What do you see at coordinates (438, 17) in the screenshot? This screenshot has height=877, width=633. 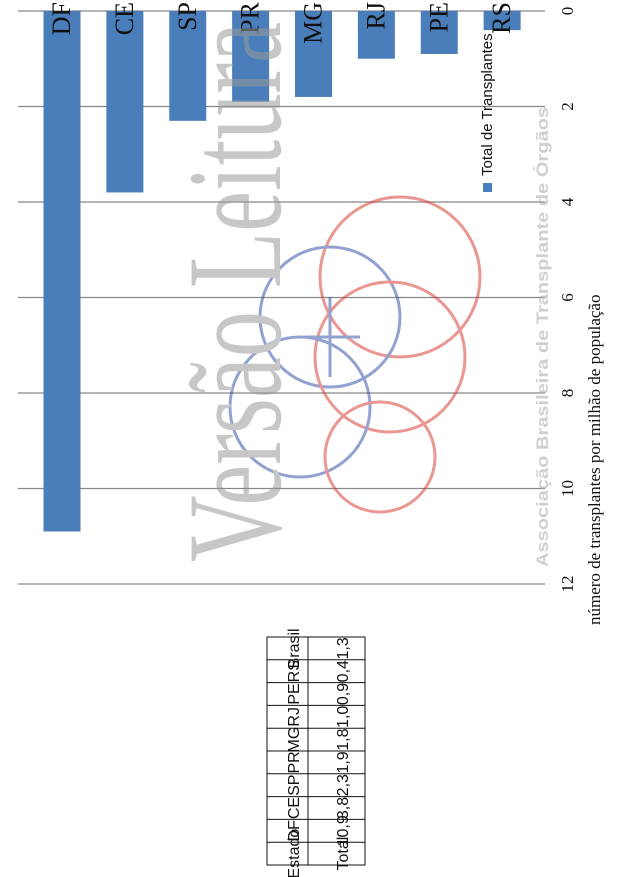 I see `x-tick-label: PE` at bounding box center [438, 17].